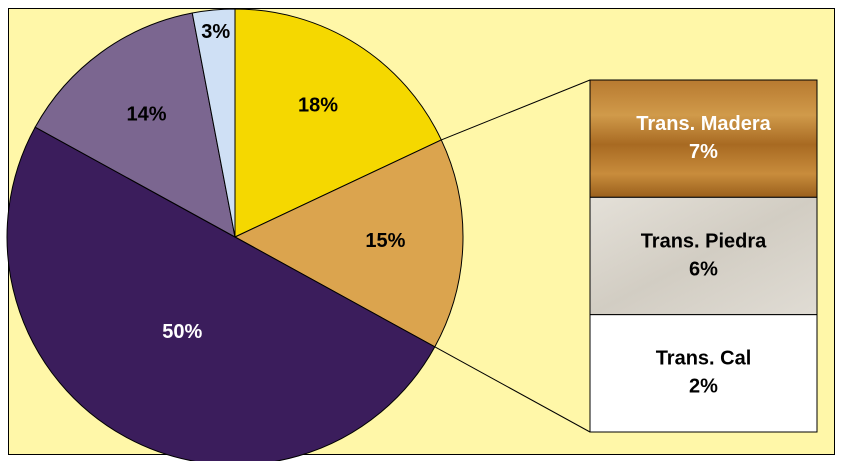 Image resolution: width=841 pixels, height=466 pixels. Describe the element at coordinates (147, 115) in the screenshot. I see `data-label: 14%` at that location.